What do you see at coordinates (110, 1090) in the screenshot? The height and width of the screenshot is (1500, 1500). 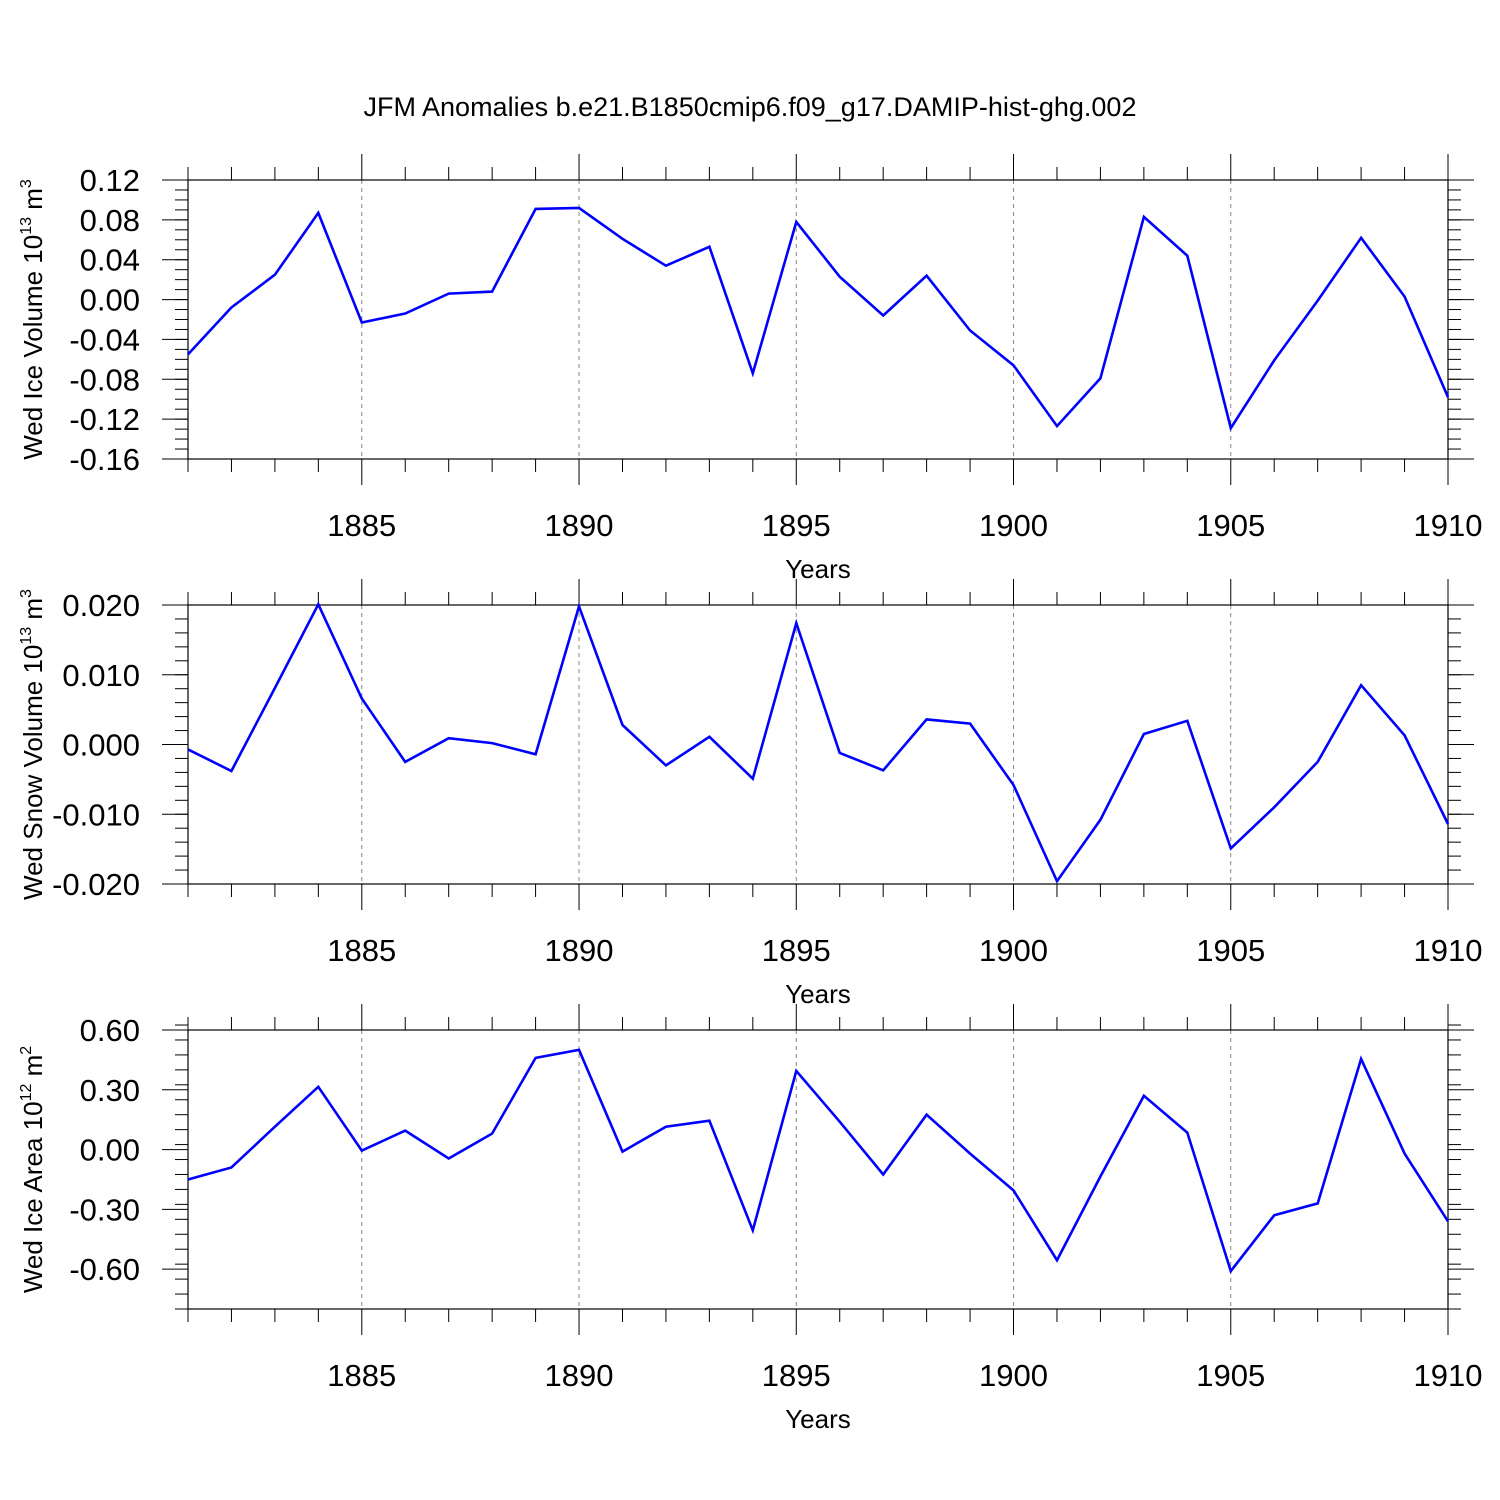 I see `y-tick-label: 0.30` at bounding box center [110, 1090].